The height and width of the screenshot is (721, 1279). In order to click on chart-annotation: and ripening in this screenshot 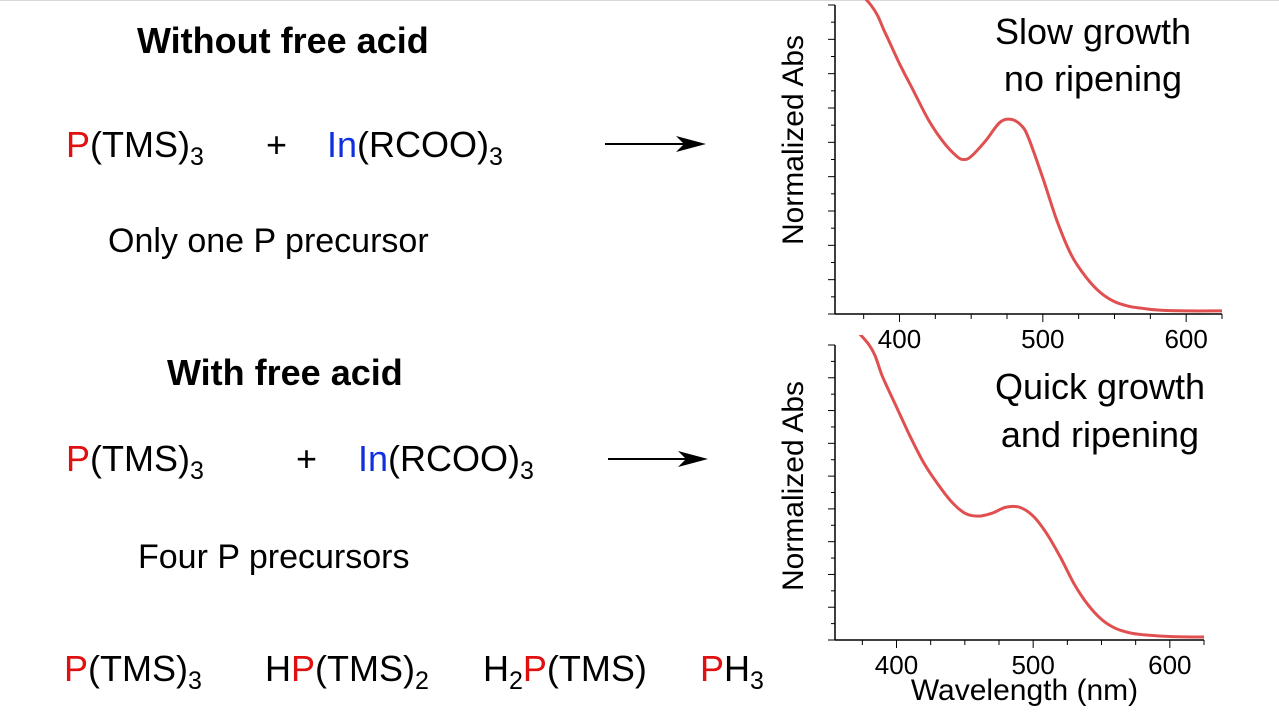, I will do `click(1100, 434)`.